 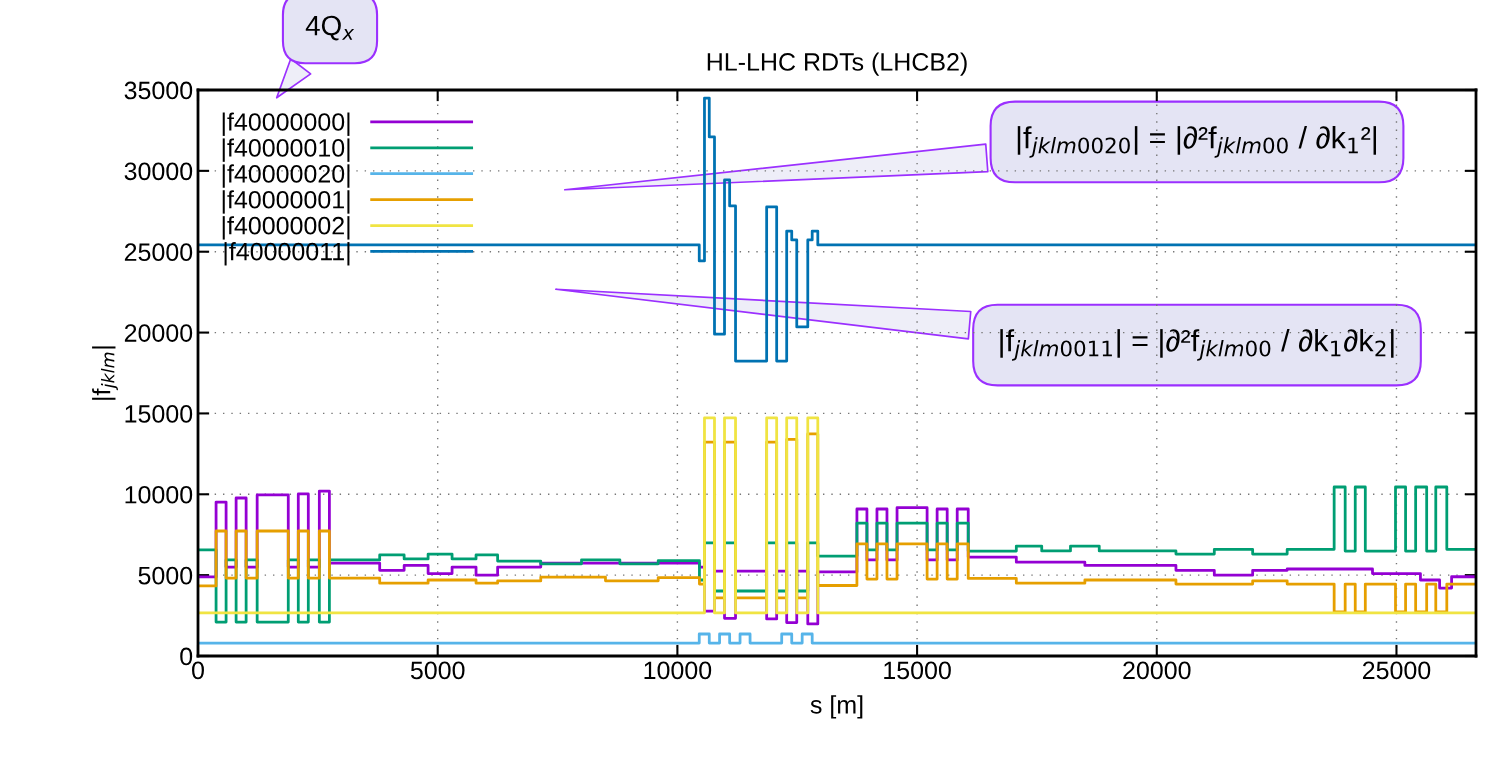 I want to click on x-tick-label: 10000, so click(x=678, y=670).